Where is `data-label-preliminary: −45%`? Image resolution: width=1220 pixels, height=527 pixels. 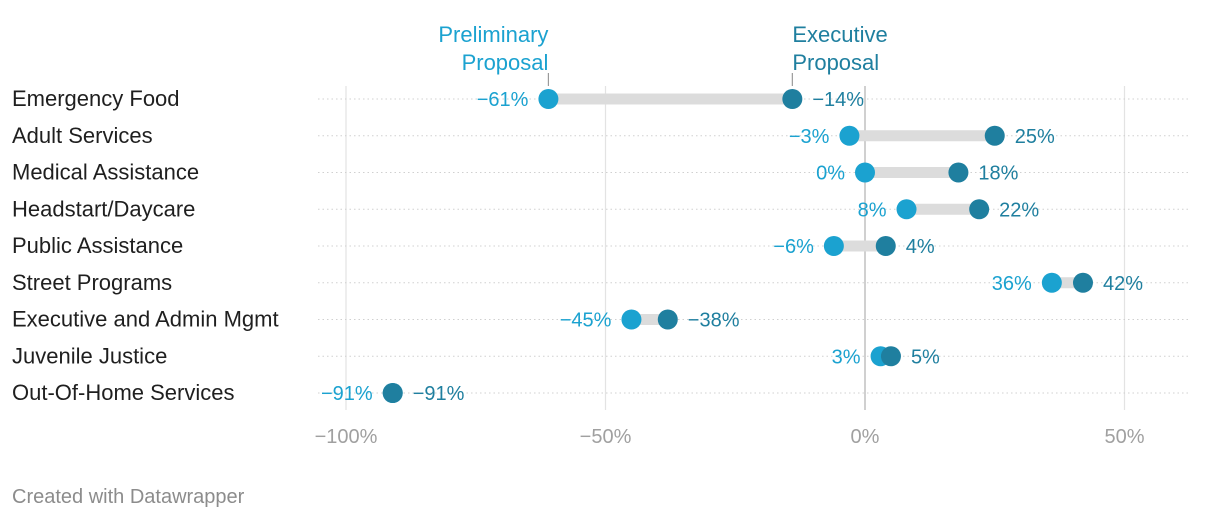
data-label-preliminary: −45% is located at coordinates (586, 321).